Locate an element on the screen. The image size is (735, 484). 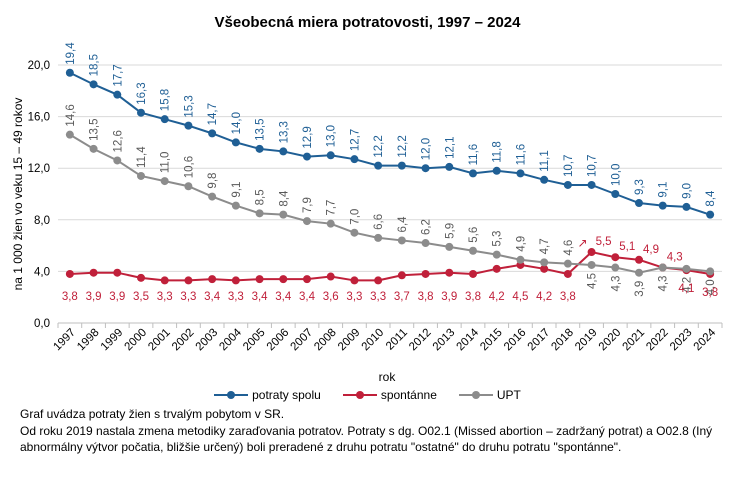
data-label-total: 13,5 is located at coordinates (261, 129).